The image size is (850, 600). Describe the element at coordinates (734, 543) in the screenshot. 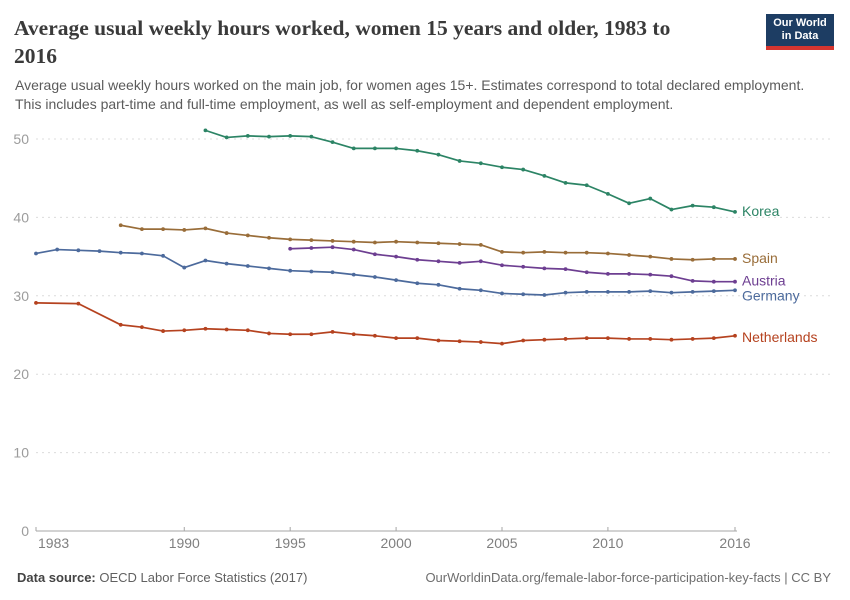

I see `x-tick-label: 2016` at that location.